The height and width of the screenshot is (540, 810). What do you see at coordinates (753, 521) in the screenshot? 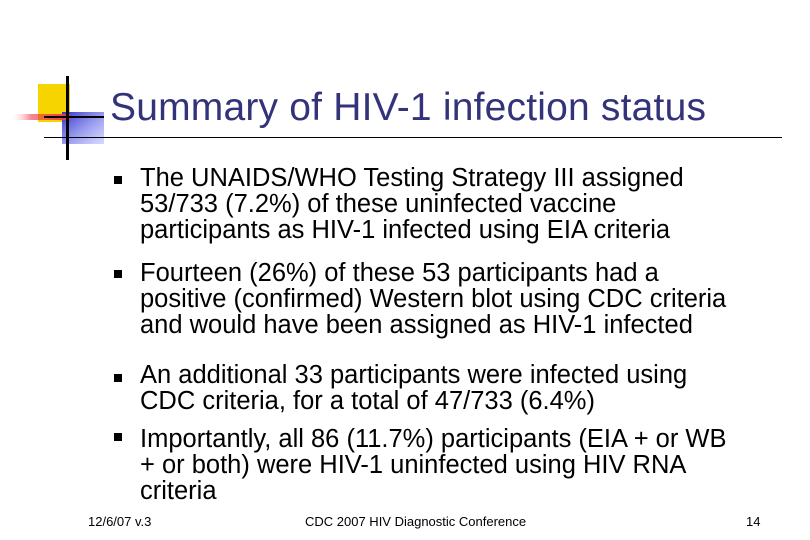
I see `footer-page-number: 14` at bounding box center [753, 521].